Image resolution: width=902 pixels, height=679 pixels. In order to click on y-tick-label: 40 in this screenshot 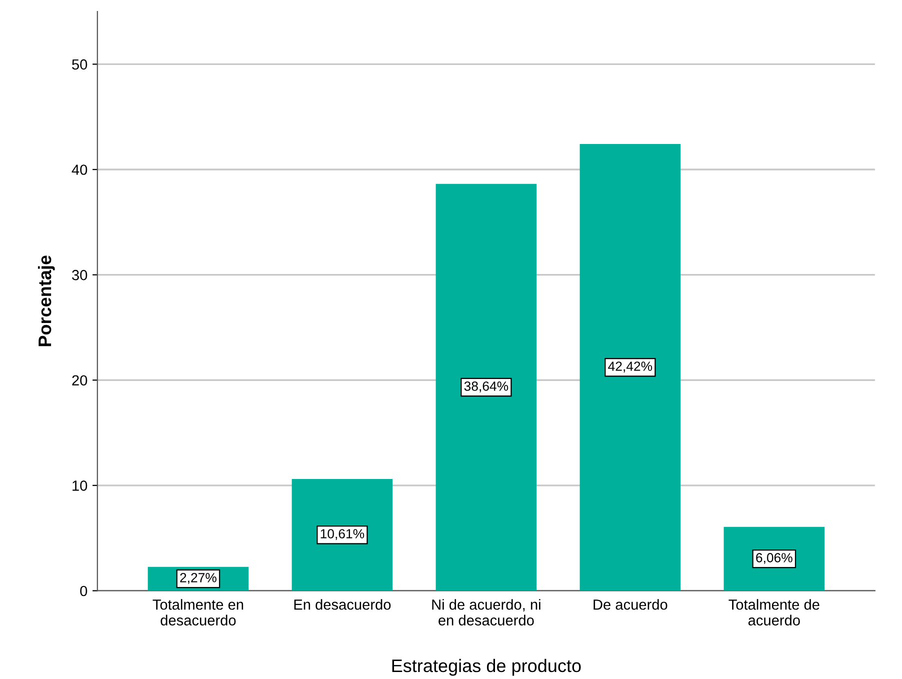, I will do `click(80, 169)`.